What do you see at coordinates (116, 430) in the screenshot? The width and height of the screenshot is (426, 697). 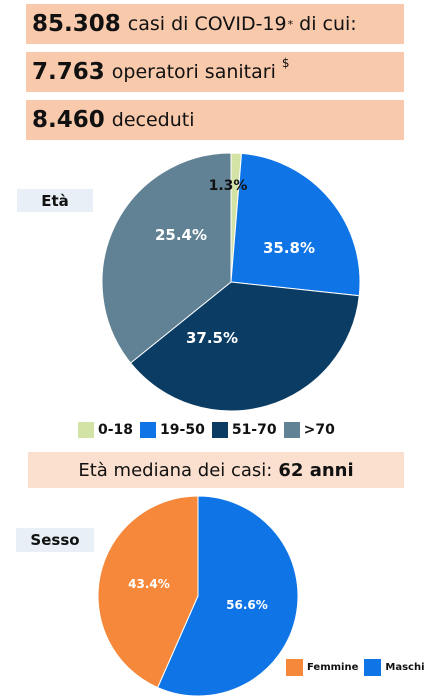 I see `age-legend-label: 0-18` at bounding box center [116, 430].